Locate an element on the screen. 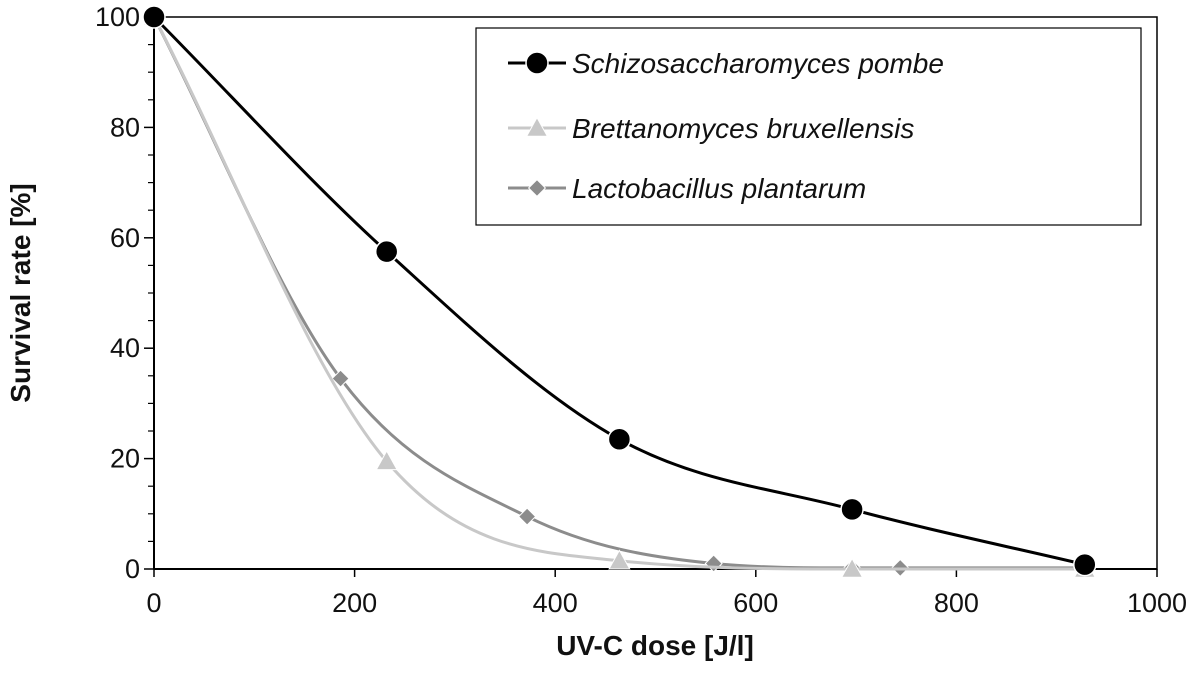 This screenshot has width=1200, height=696. y-tick-label: 80 is located at coordinates (125, 127).